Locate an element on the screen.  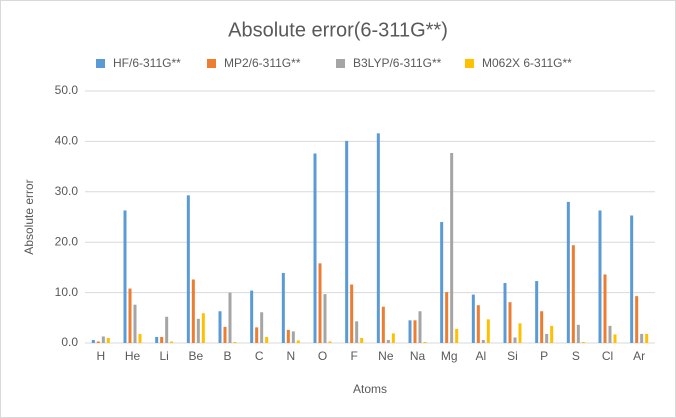
y-tick-label: 50.0 is located at coordinates (67, 90).